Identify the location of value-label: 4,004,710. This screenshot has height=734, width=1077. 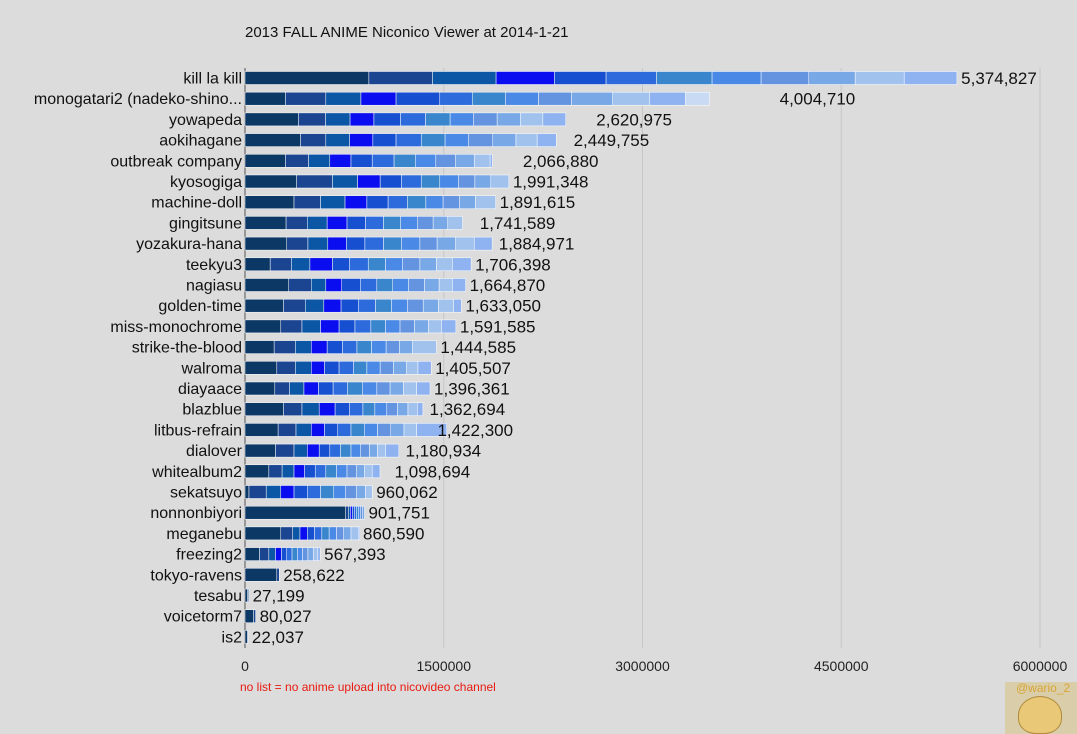
(818, 99).